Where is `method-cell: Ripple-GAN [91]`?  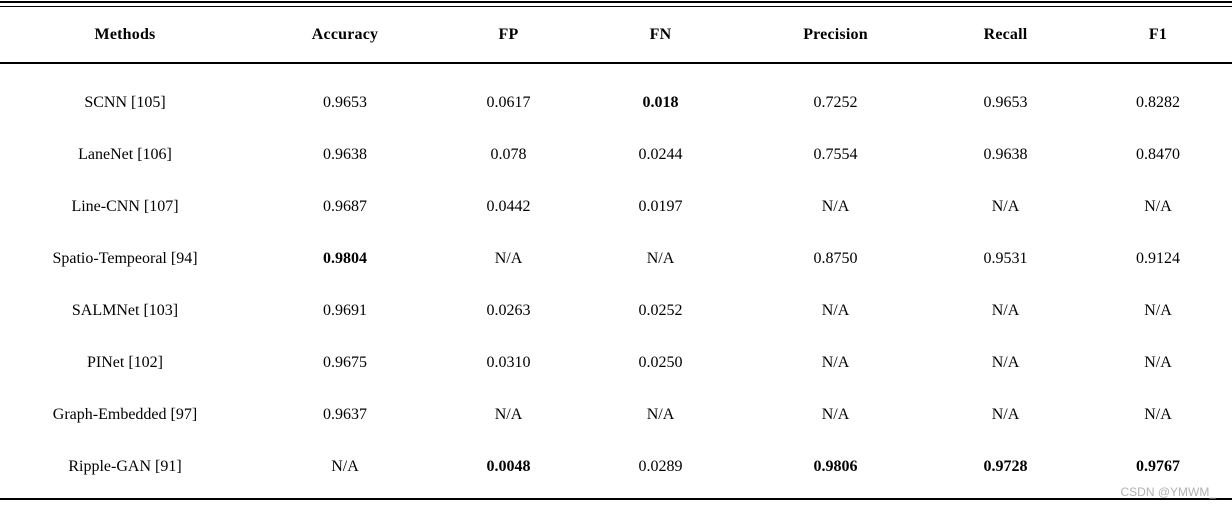
method-cell: Ripple-GAN [91] is located at coordinates (125, 466).